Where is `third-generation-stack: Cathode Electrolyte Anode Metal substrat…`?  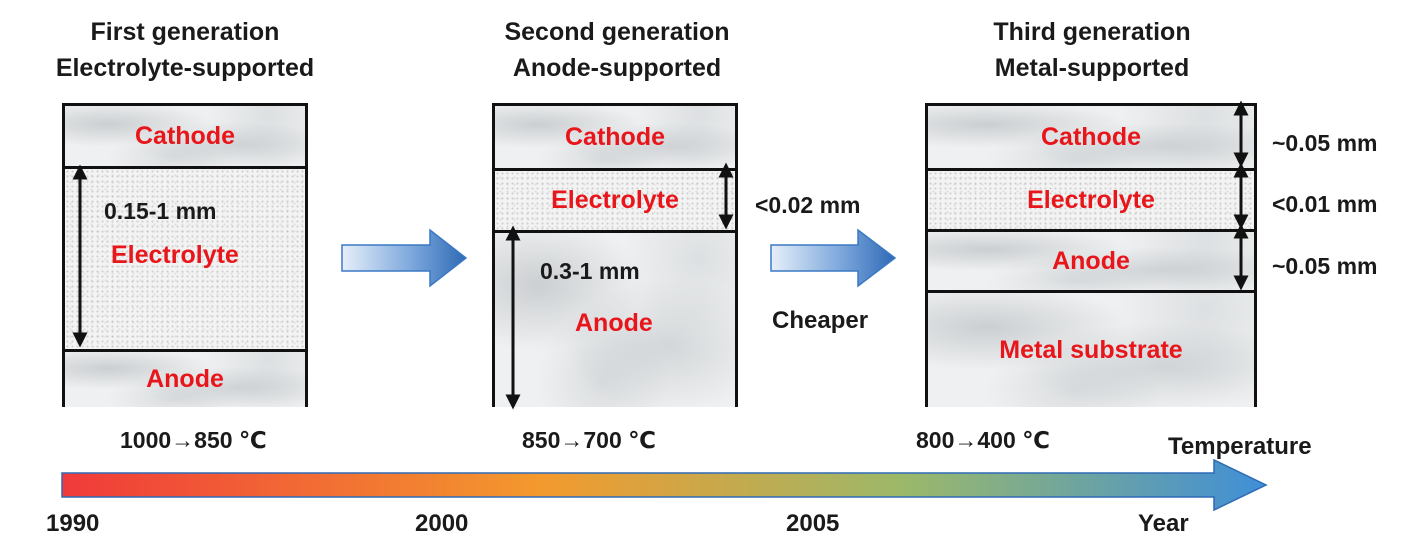
third-generation-stack: Cathode Electrolyte Anode Metal substrat… is located at coordinates (1091, 255).